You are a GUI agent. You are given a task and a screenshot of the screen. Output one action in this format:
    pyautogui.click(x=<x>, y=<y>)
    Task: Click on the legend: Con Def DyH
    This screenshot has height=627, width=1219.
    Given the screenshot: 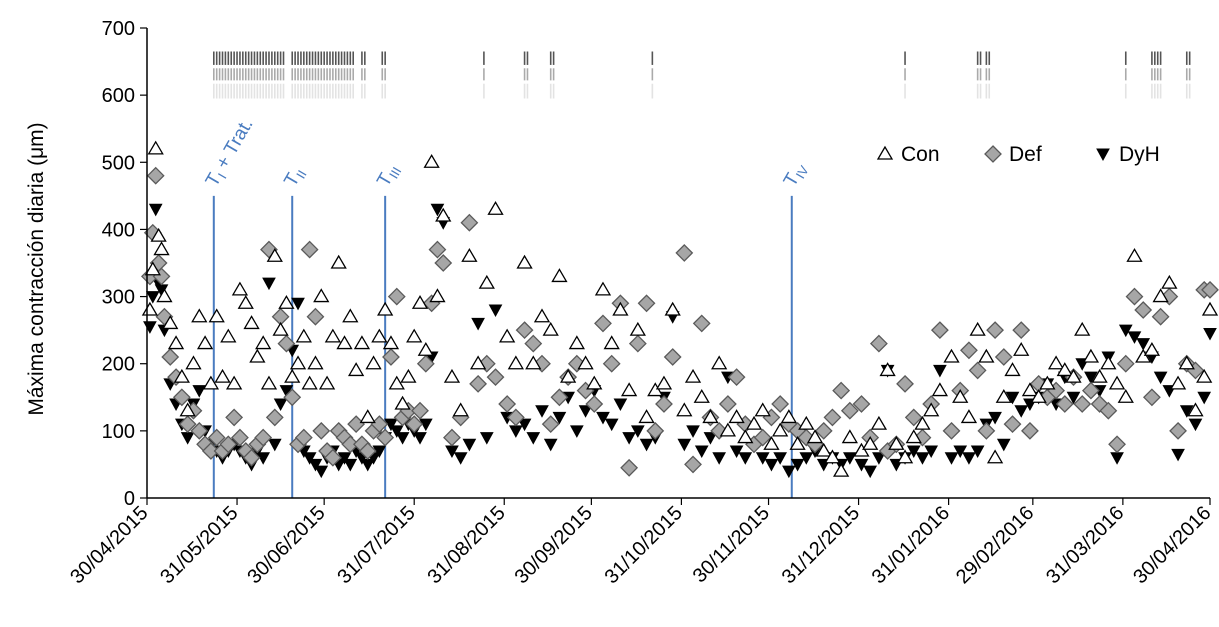 What is the action you would take?
    pyautogui.click(x=1018, y=154)
    